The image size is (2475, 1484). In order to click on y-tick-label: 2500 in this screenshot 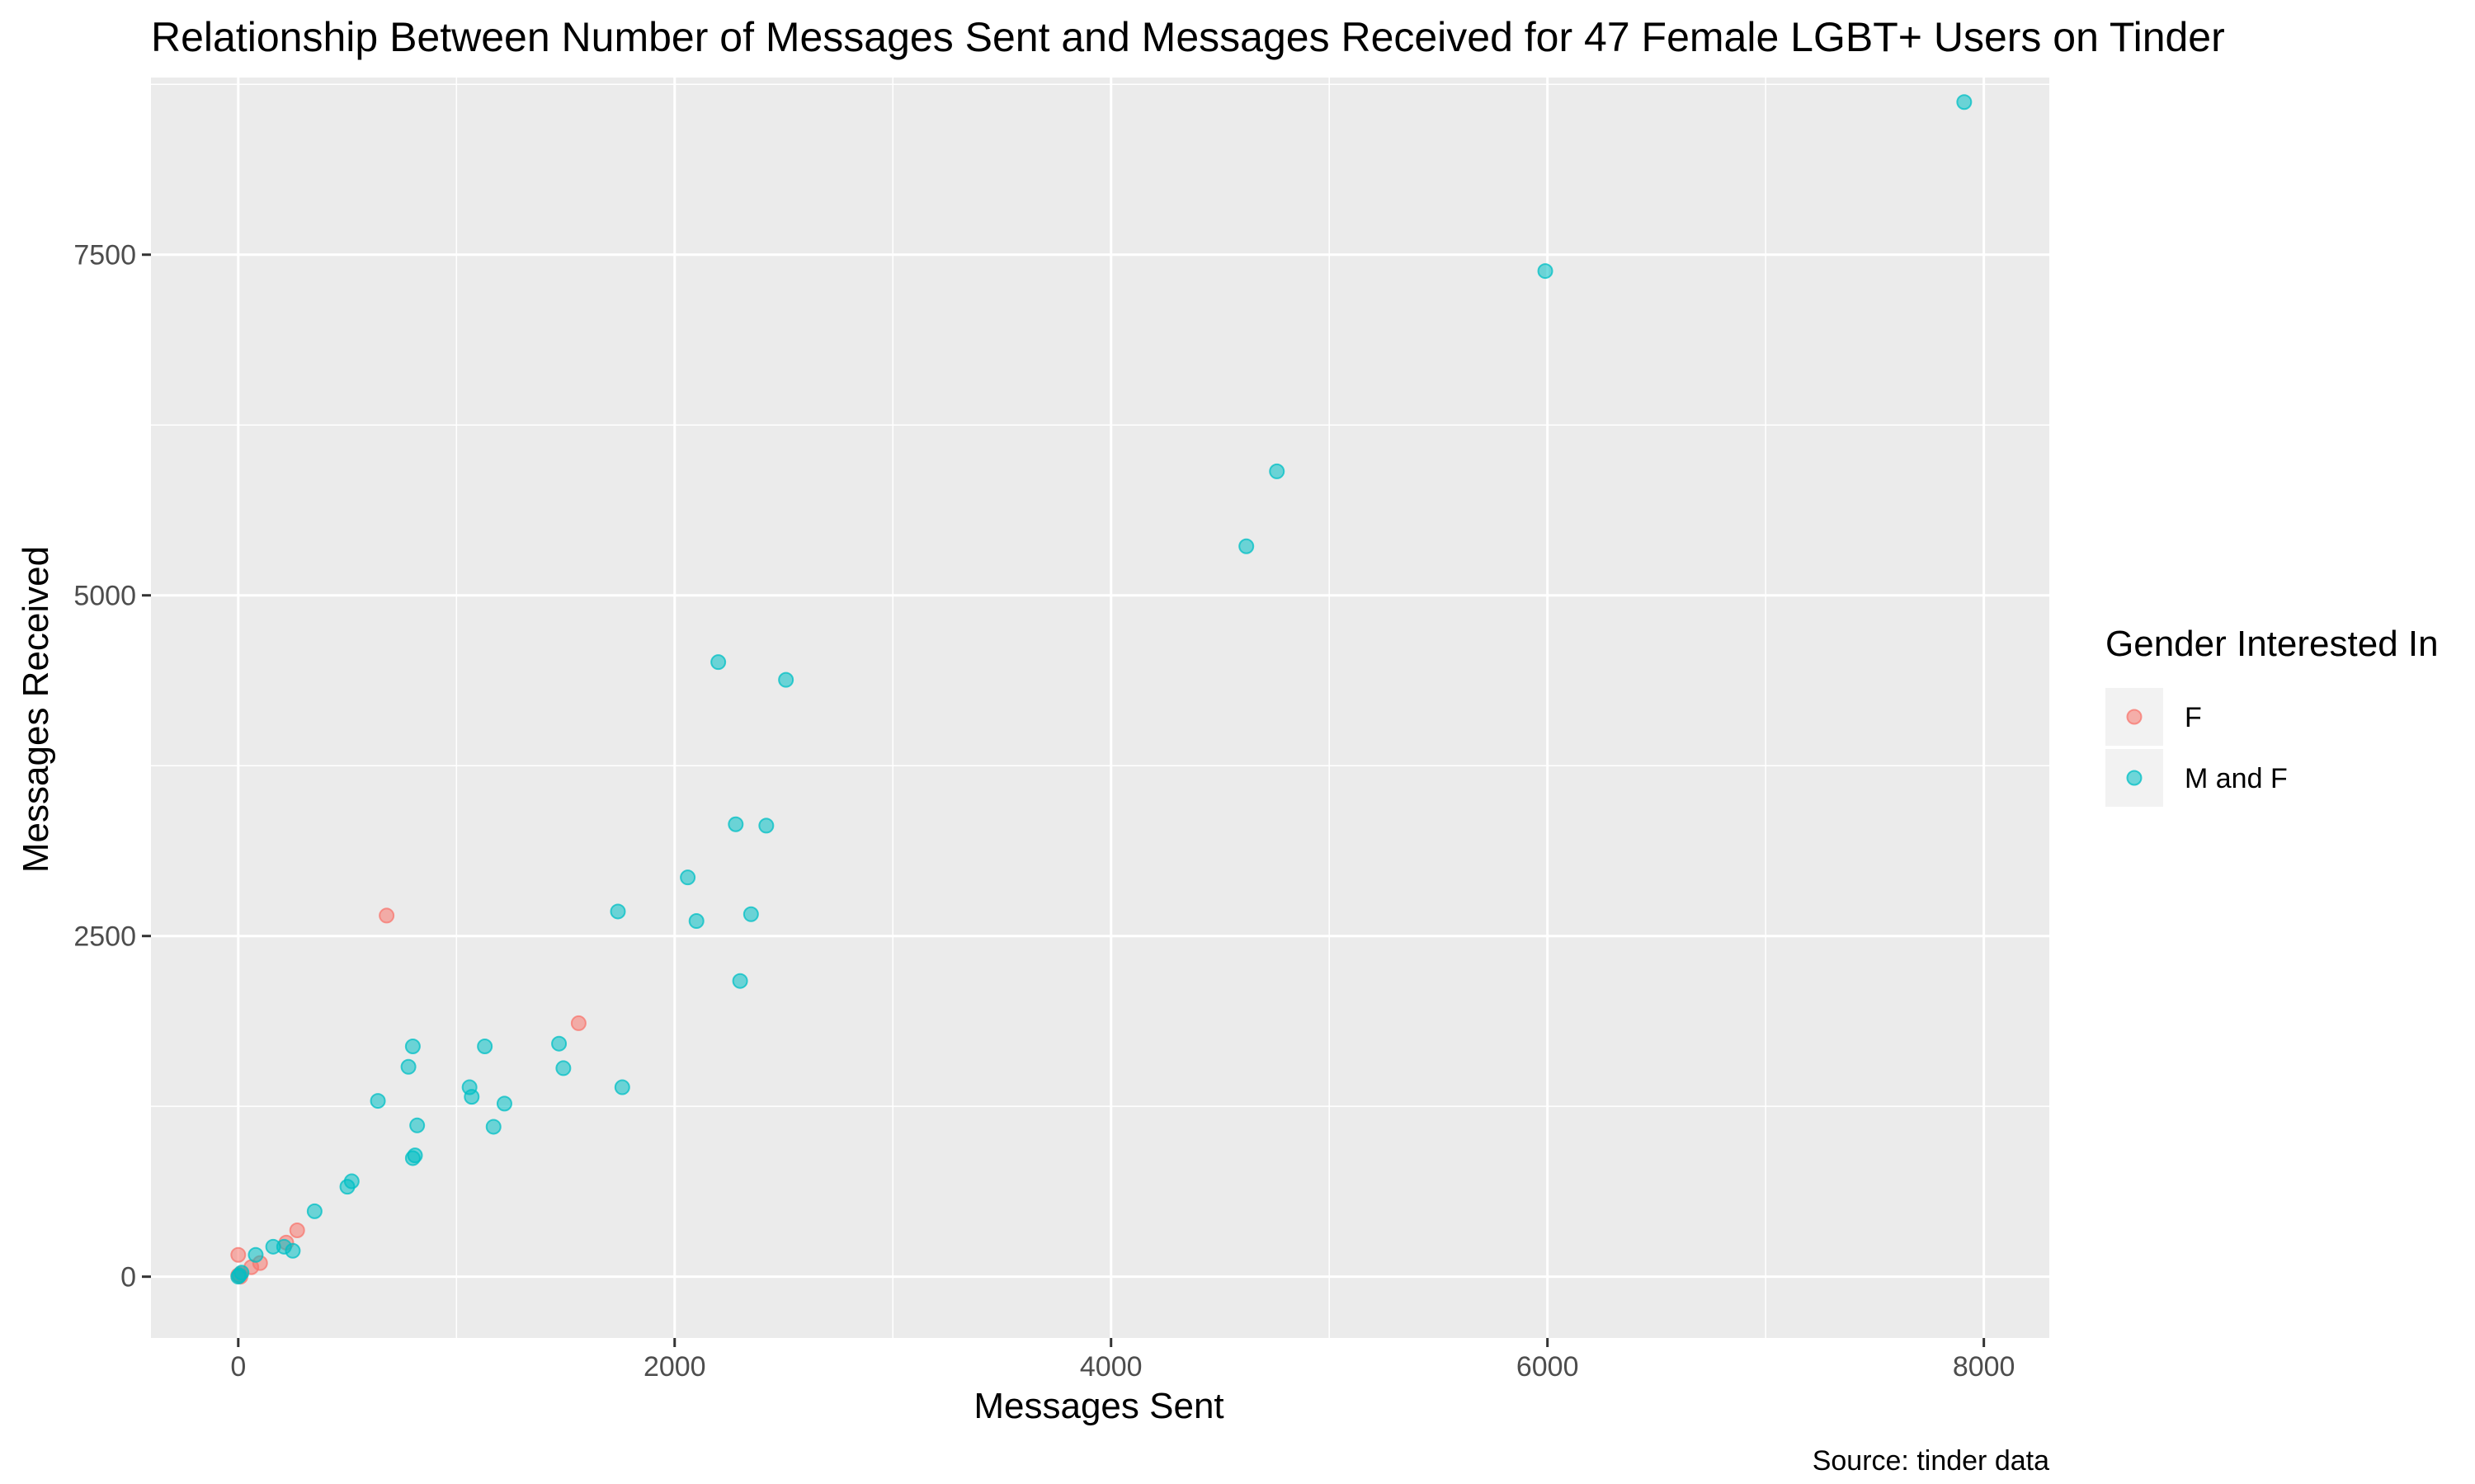, I will do `click(104, 937)`.